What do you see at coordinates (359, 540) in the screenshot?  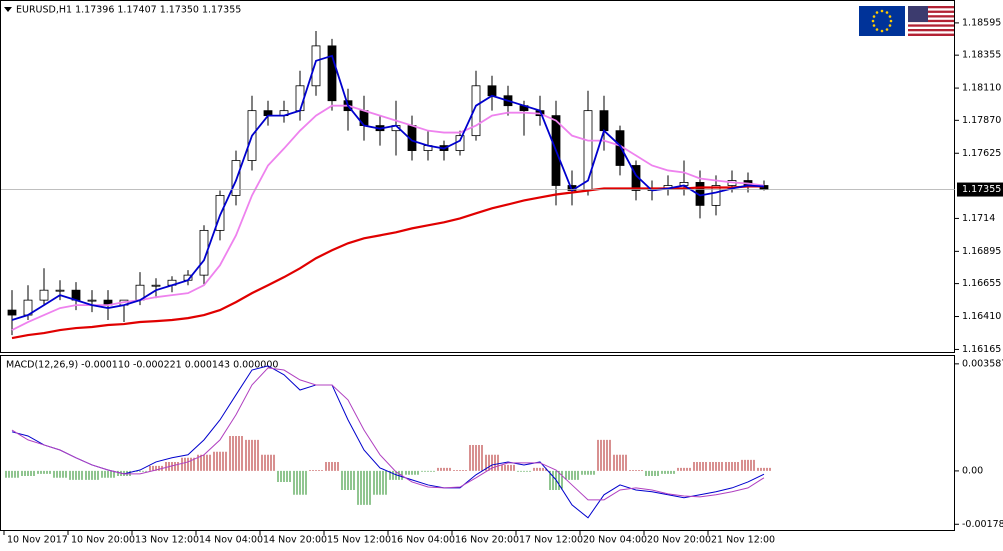 I see `x-tick-label: 15 Nov 12:00` at bounding box center [359, 540].